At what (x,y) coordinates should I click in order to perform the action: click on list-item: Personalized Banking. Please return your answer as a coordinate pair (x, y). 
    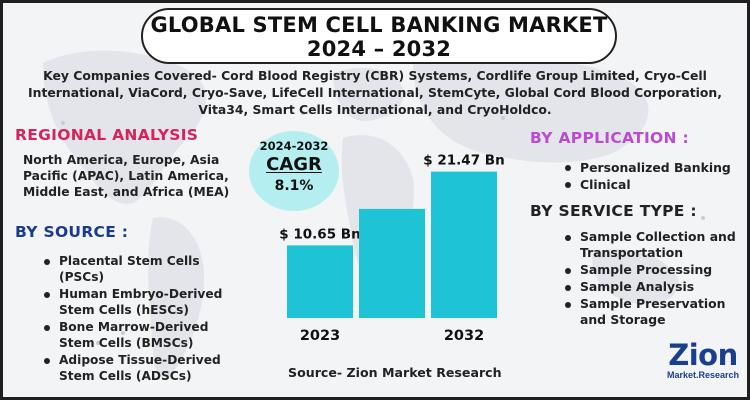
    Looking at the image, I should click on (652, 167).